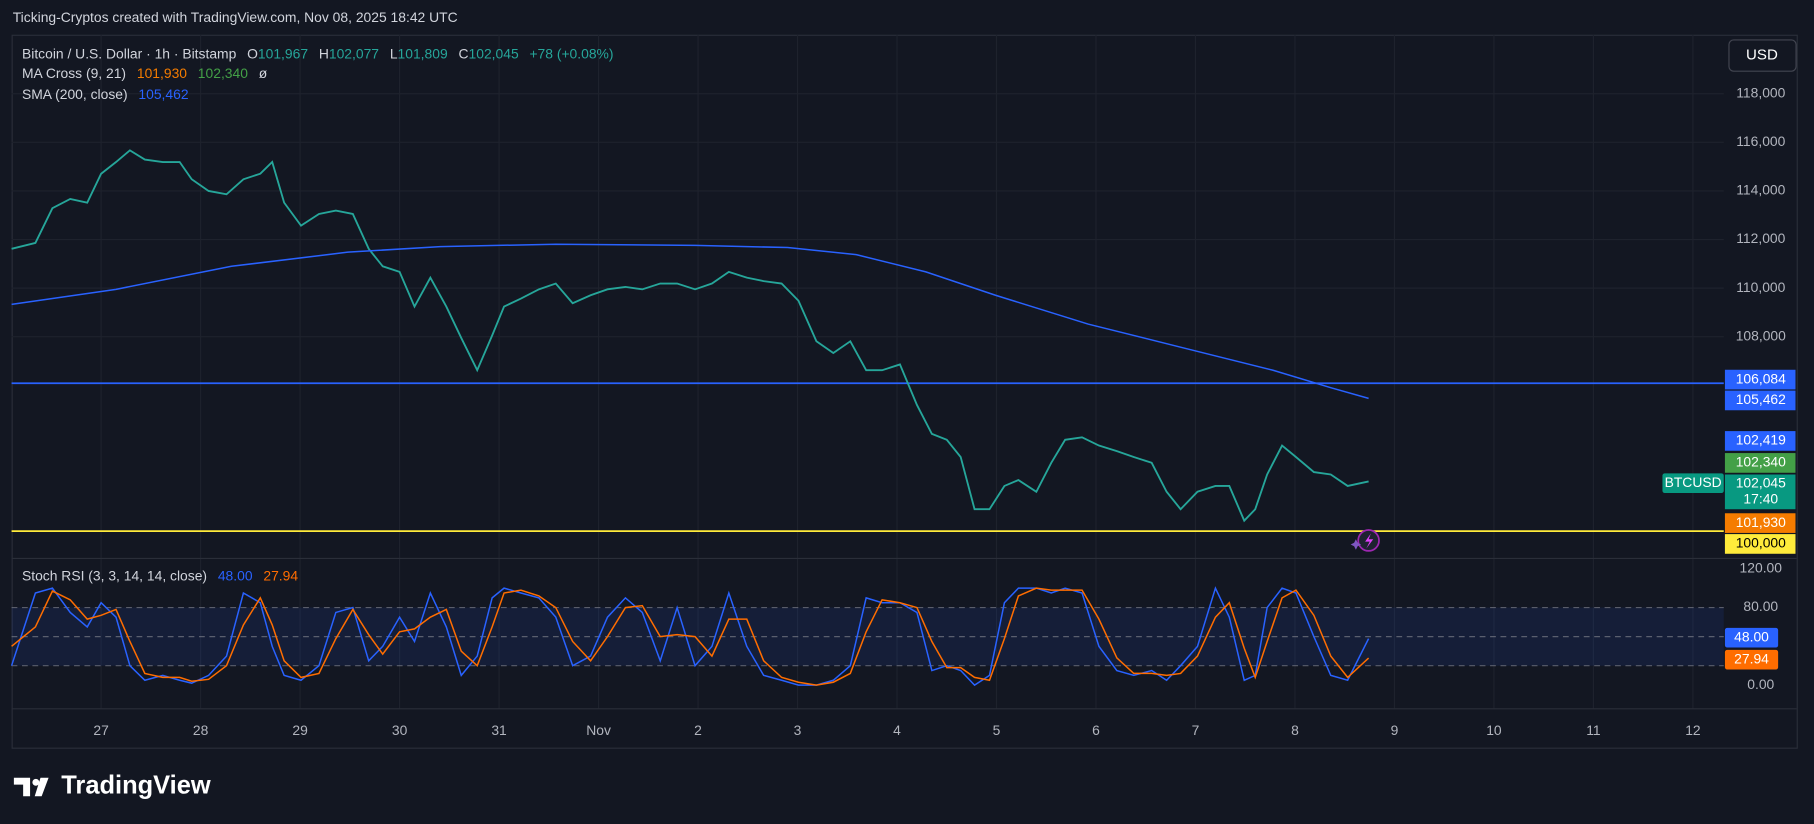 The height and width of the screenshot is (824, 1814). Describe the element at coordinates (463, 53) in the screenshot. I see `ohlc-key: C` at that location.